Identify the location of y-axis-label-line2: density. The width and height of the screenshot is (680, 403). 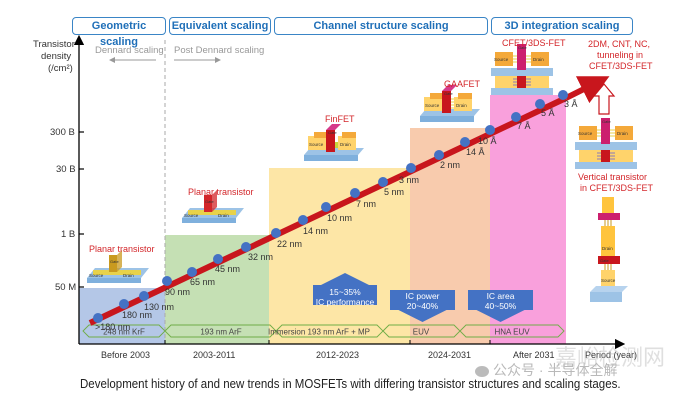
(56, 56).